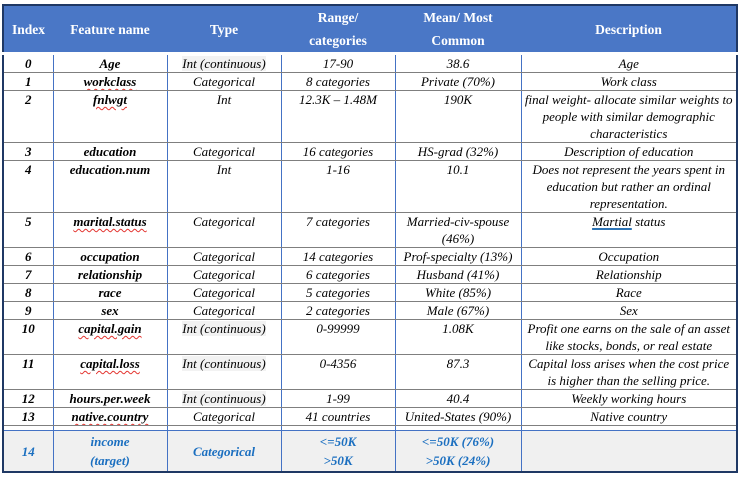 The height and width of the screenshot is (490, 741). I want to click on cell-mean: <=50K (76%) >50K (24%), so click(458, 451).